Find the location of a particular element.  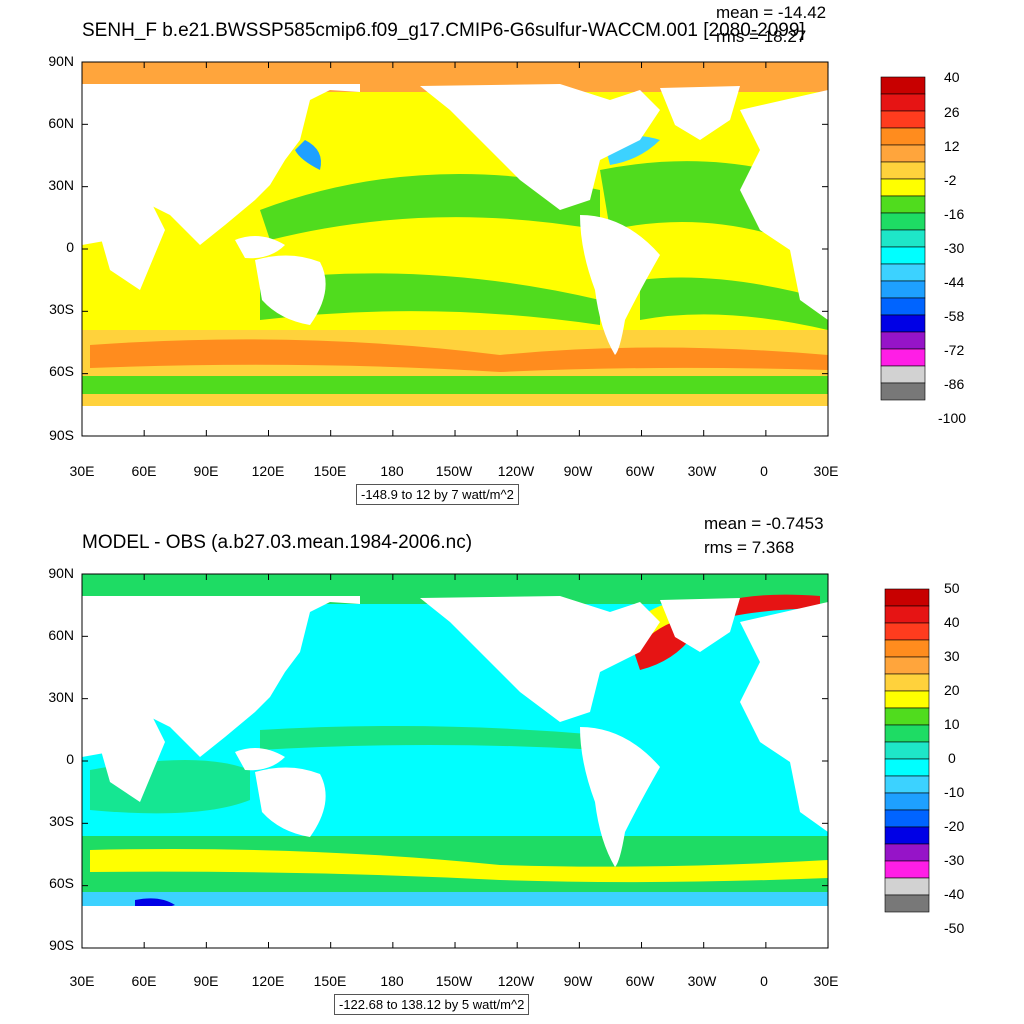

p1-lon-tick: 120E is located at coordinates (268, 471).